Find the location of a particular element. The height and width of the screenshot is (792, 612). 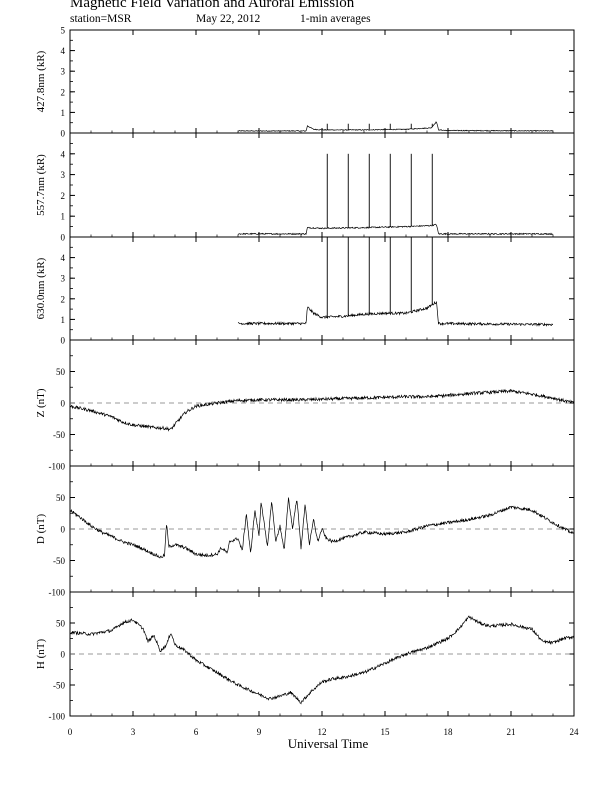

series-line-D is located at coordinates (322, 528).